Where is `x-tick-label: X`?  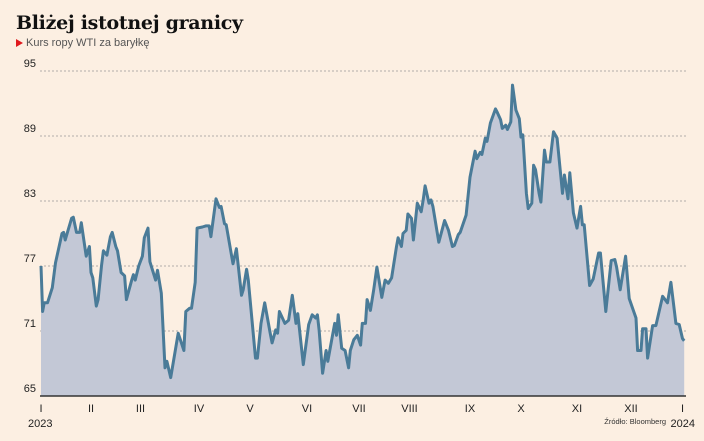 x-tick-label: X is located at coordinates (521, 409).